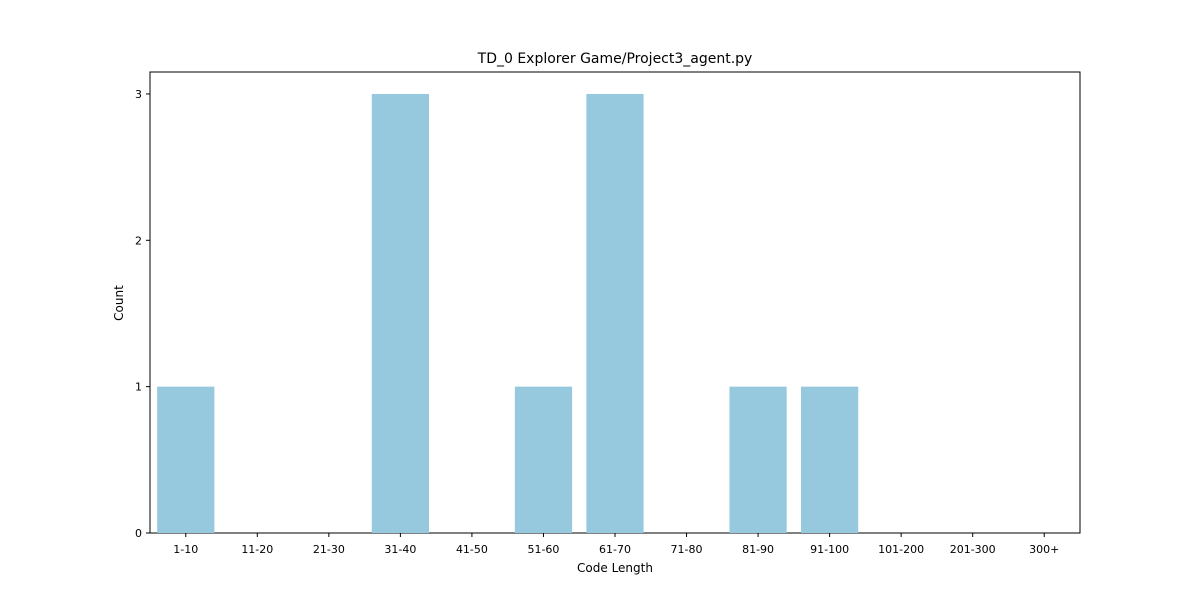 The height and width of the screenshot is (600, 1200). What do you see at coordinates (829, 549) in the screenshot?
I see `x-tick-label: 91-100` at bounding box center [829, 549].